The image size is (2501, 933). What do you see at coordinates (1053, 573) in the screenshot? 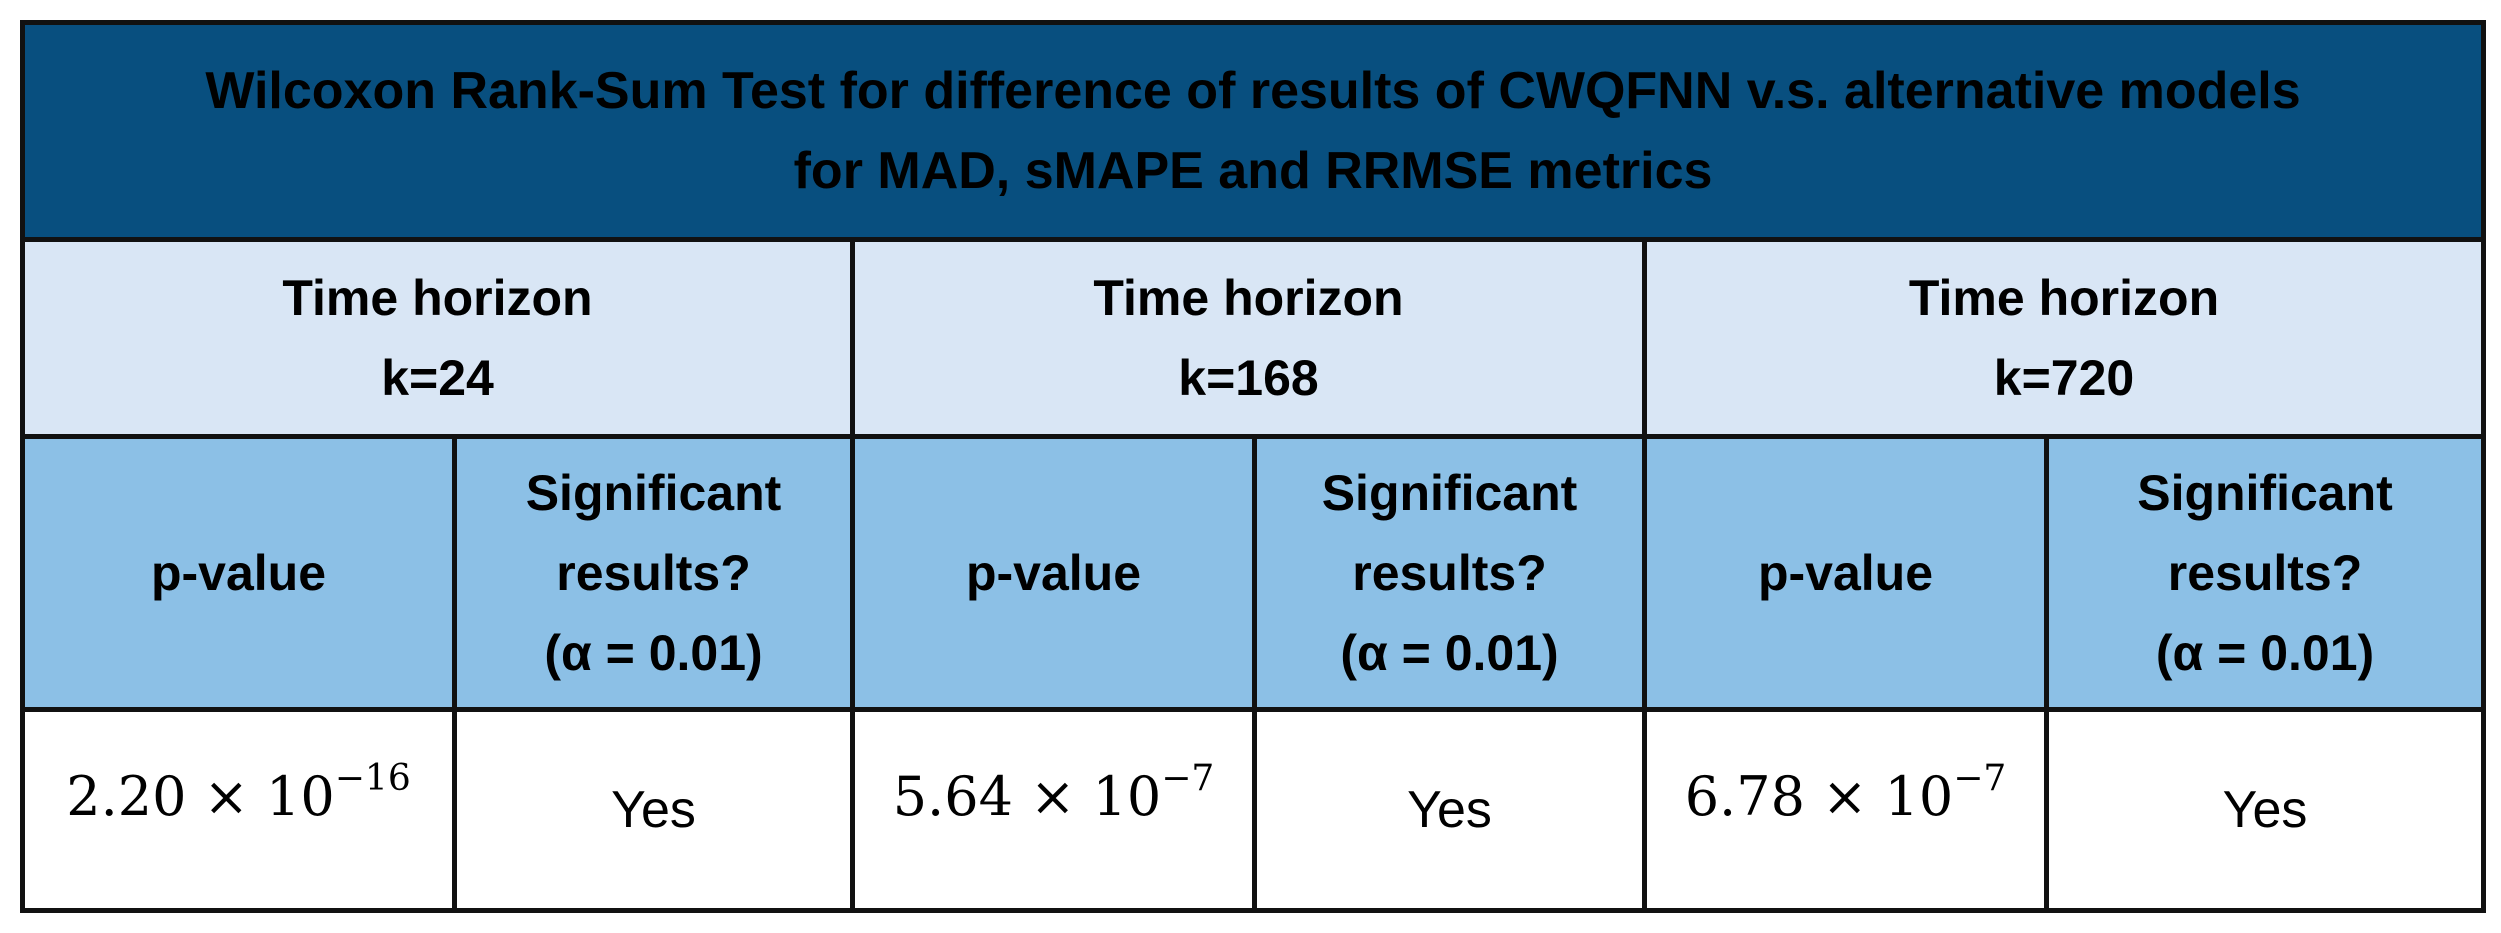
I see `pvalue-header-k168: p-value` at bounding box center [1053, 573].